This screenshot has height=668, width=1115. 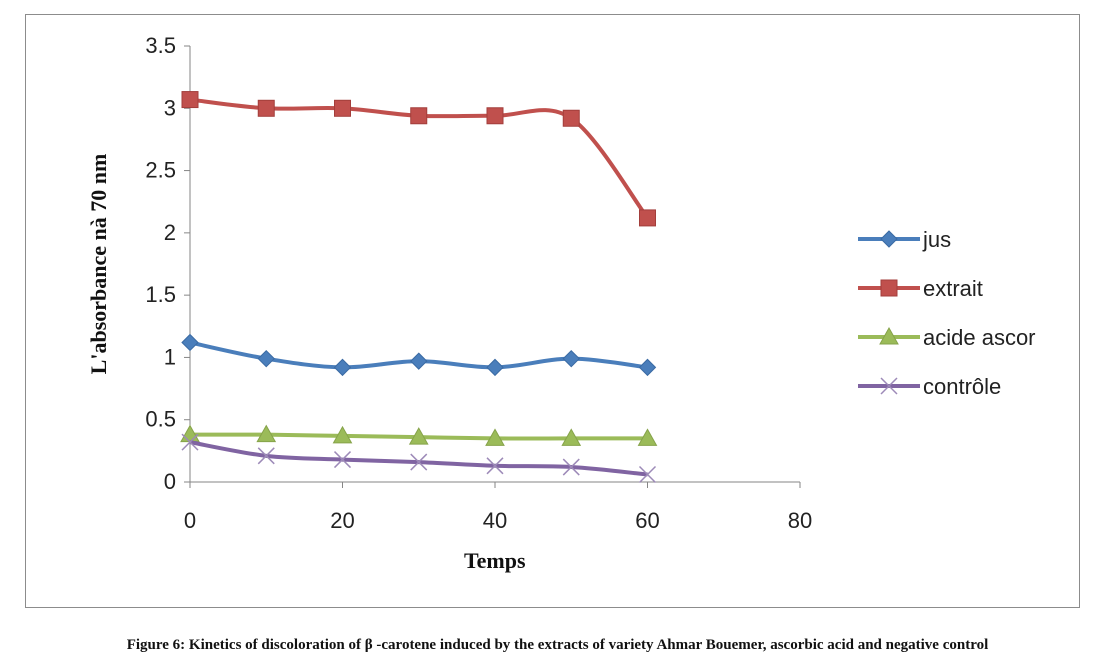 I want to click on x-tick-label: 0, so click(x=190, y=520).